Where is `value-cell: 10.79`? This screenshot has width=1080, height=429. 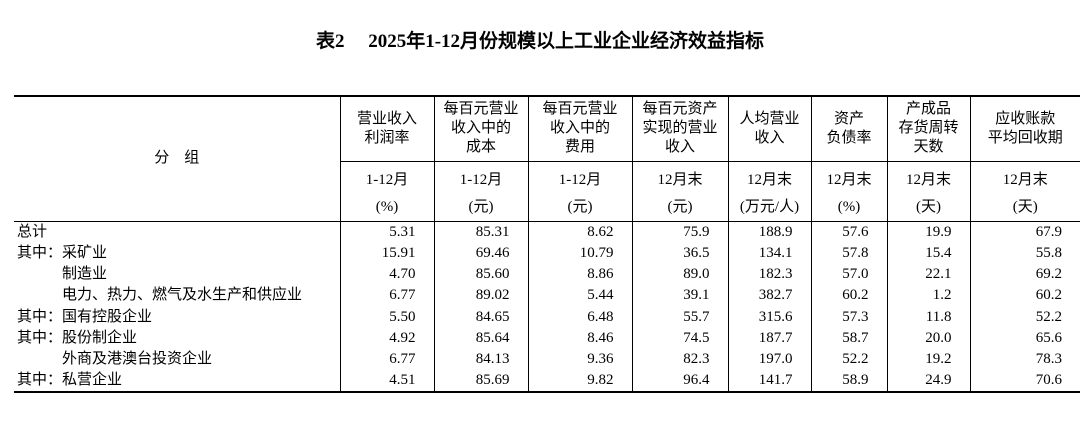 value-cell: 10.79 is located at coordinates (579, 253).